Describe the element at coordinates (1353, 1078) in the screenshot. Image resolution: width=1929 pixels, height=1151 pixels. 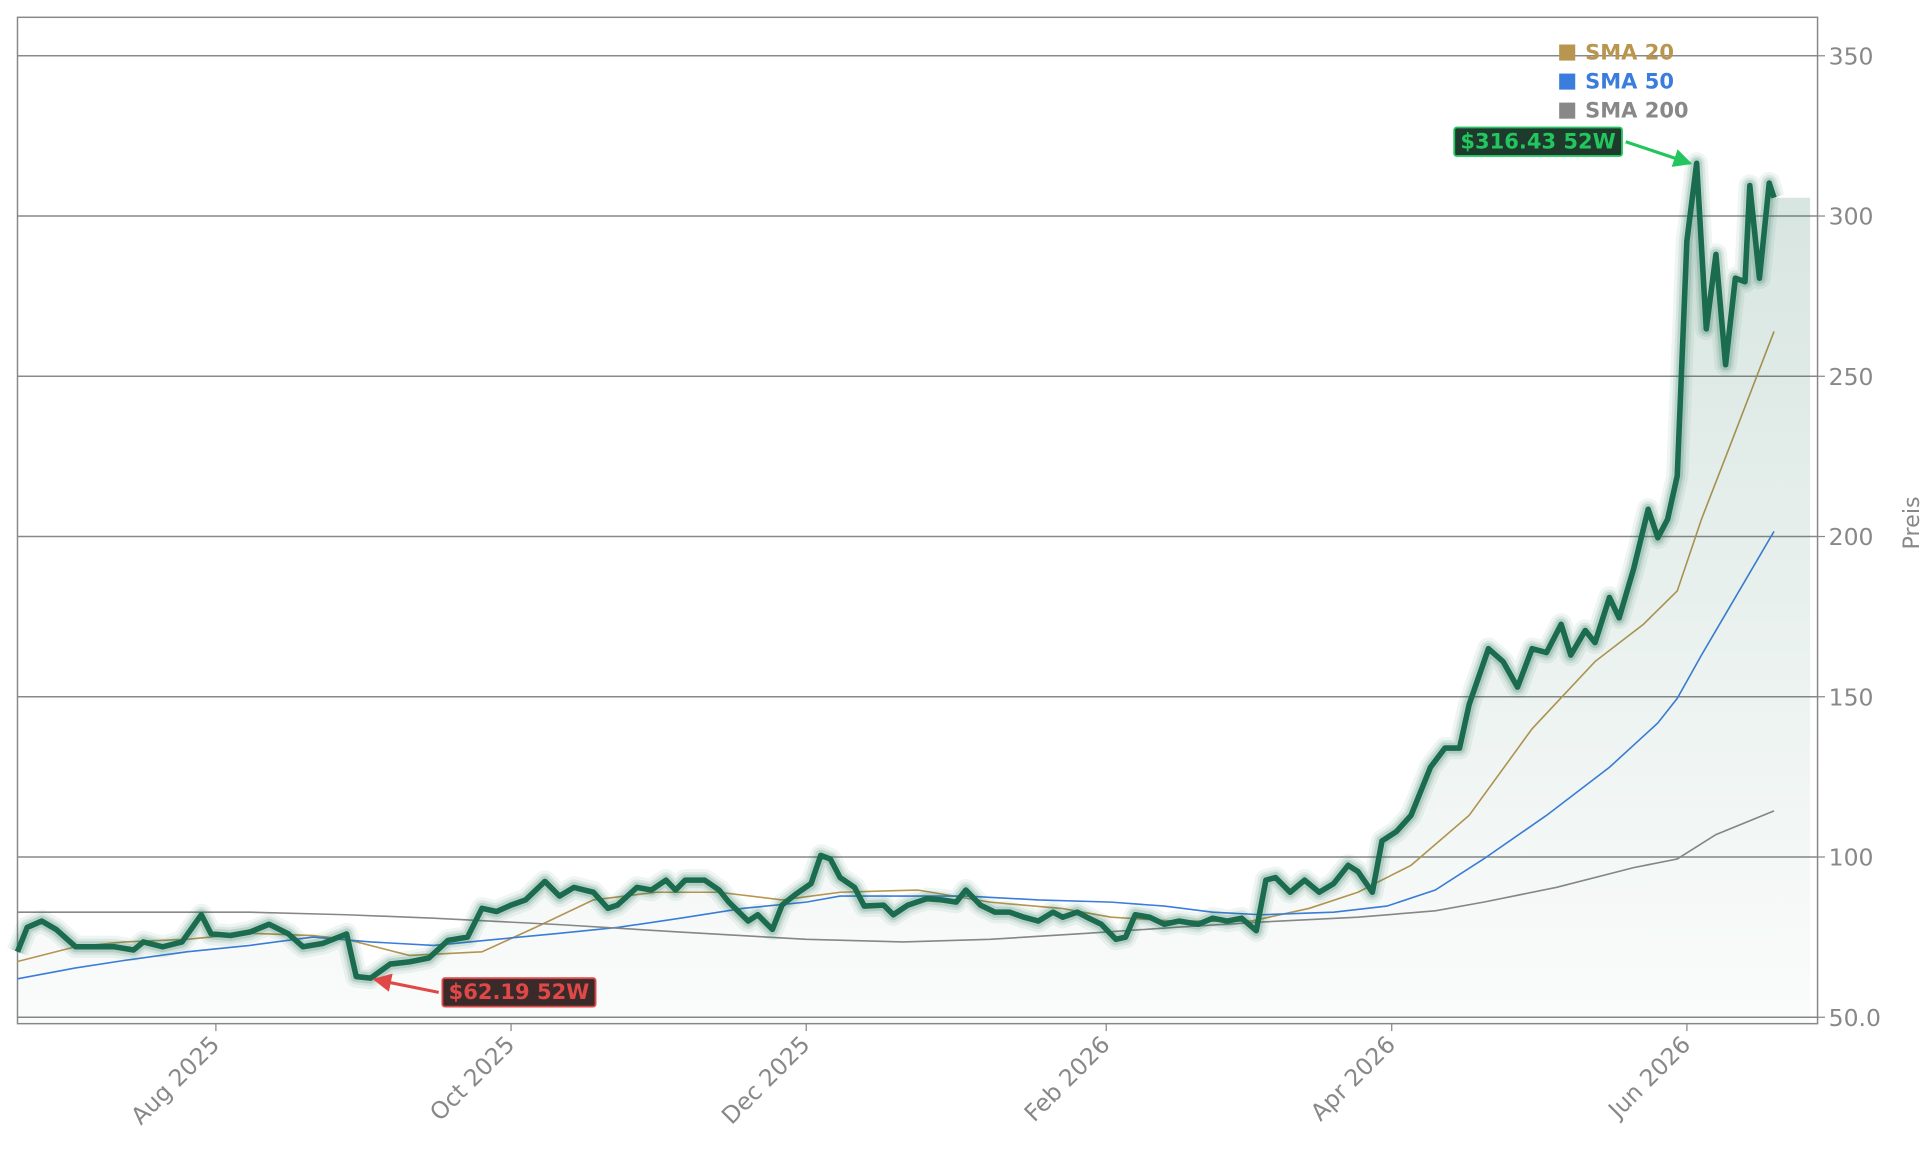
I see `x-tick-label: Apr 2026` at that location.